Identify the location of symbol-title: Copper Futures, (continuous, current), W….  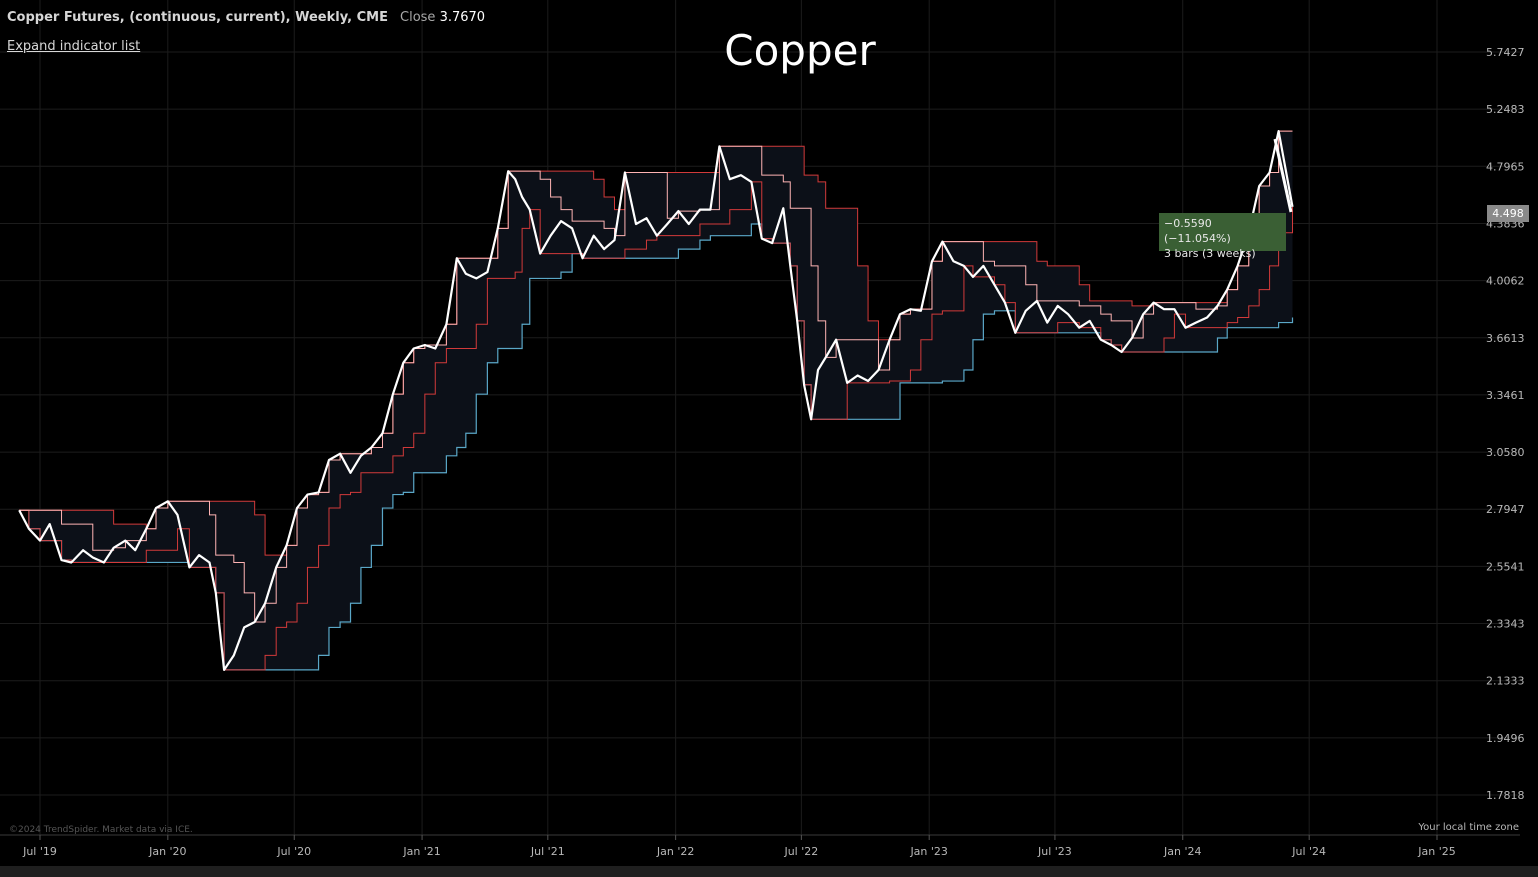
(197, 17).